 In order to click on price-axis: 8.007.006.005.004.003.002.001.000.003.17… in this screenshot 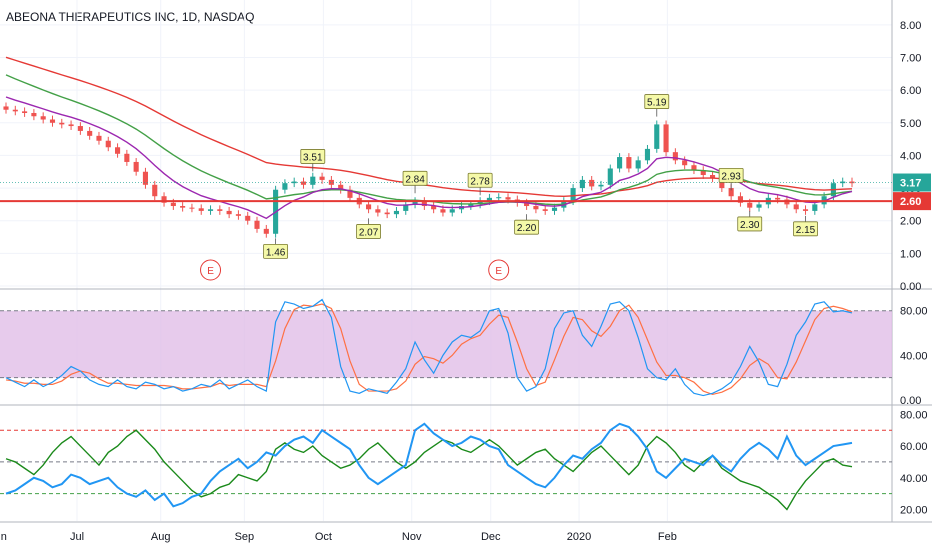, I will do `click(912, 268)`.